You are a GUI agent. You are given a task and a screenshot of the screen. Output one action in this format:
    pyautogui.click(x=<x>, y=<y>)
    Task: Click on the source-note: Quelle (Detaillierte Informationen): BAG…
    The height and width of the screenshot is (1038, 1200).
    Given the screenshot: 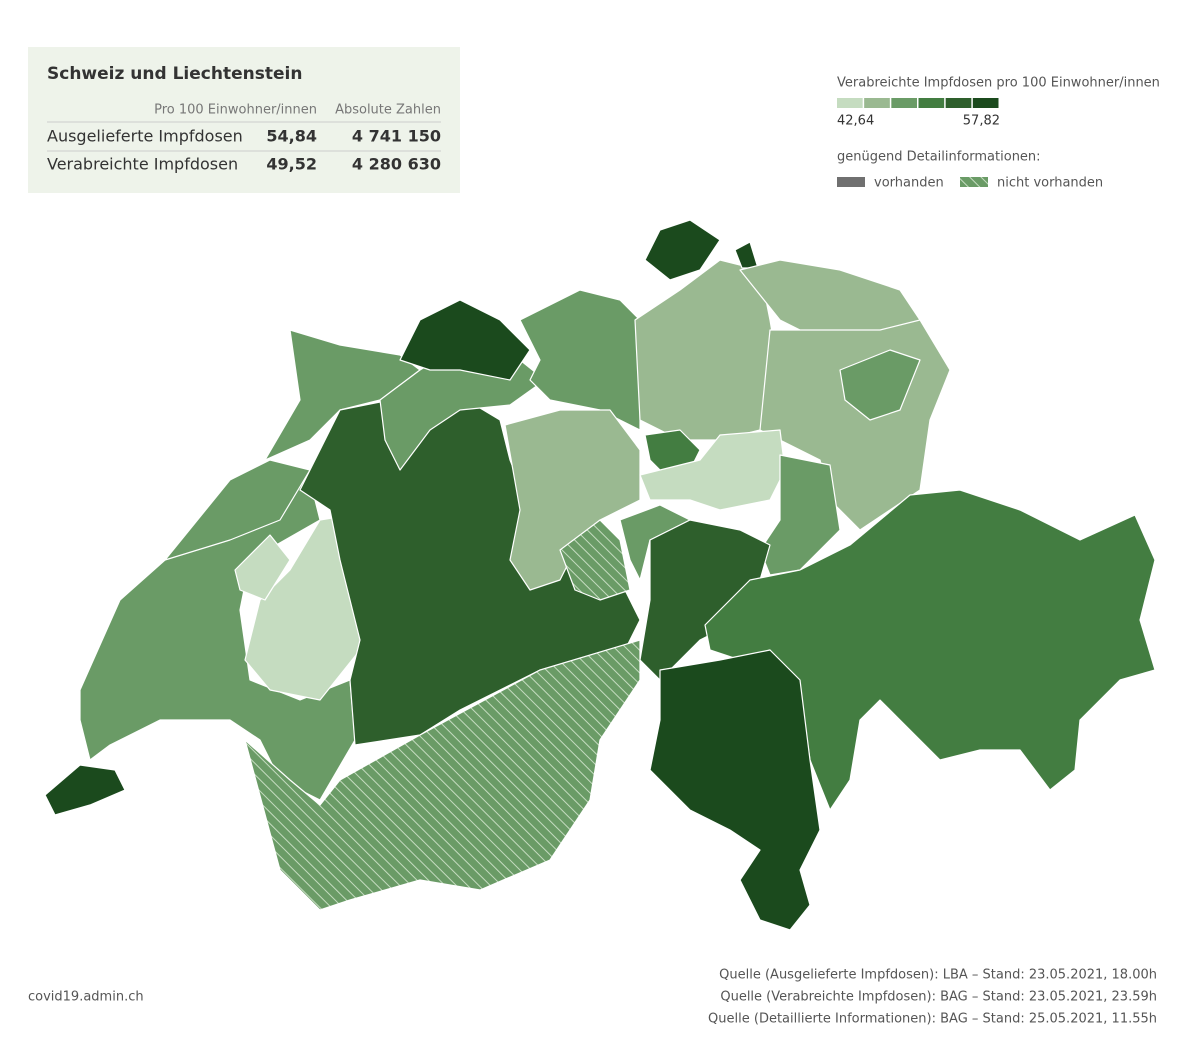 What is the action you would take?
    pyautogui.click(x=932, y=1019)
    